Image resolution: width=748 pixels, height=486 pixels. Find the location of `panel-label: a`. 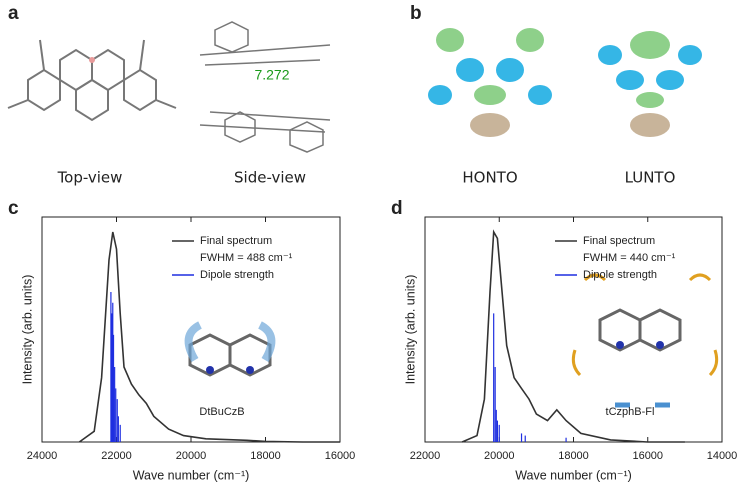

panel-label: a is located at coordinates (13, 13).